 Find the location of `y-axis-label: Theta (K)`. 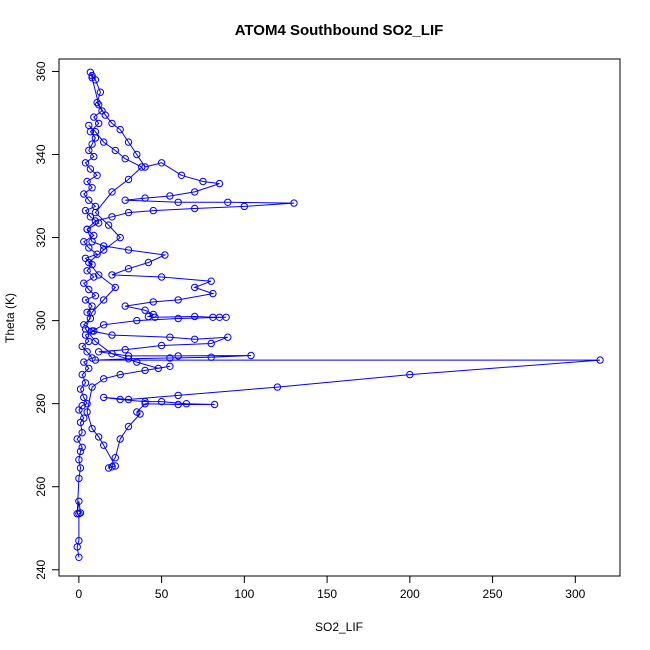

y-axis-label: Theta (K) is located at coordinates (10, 318).